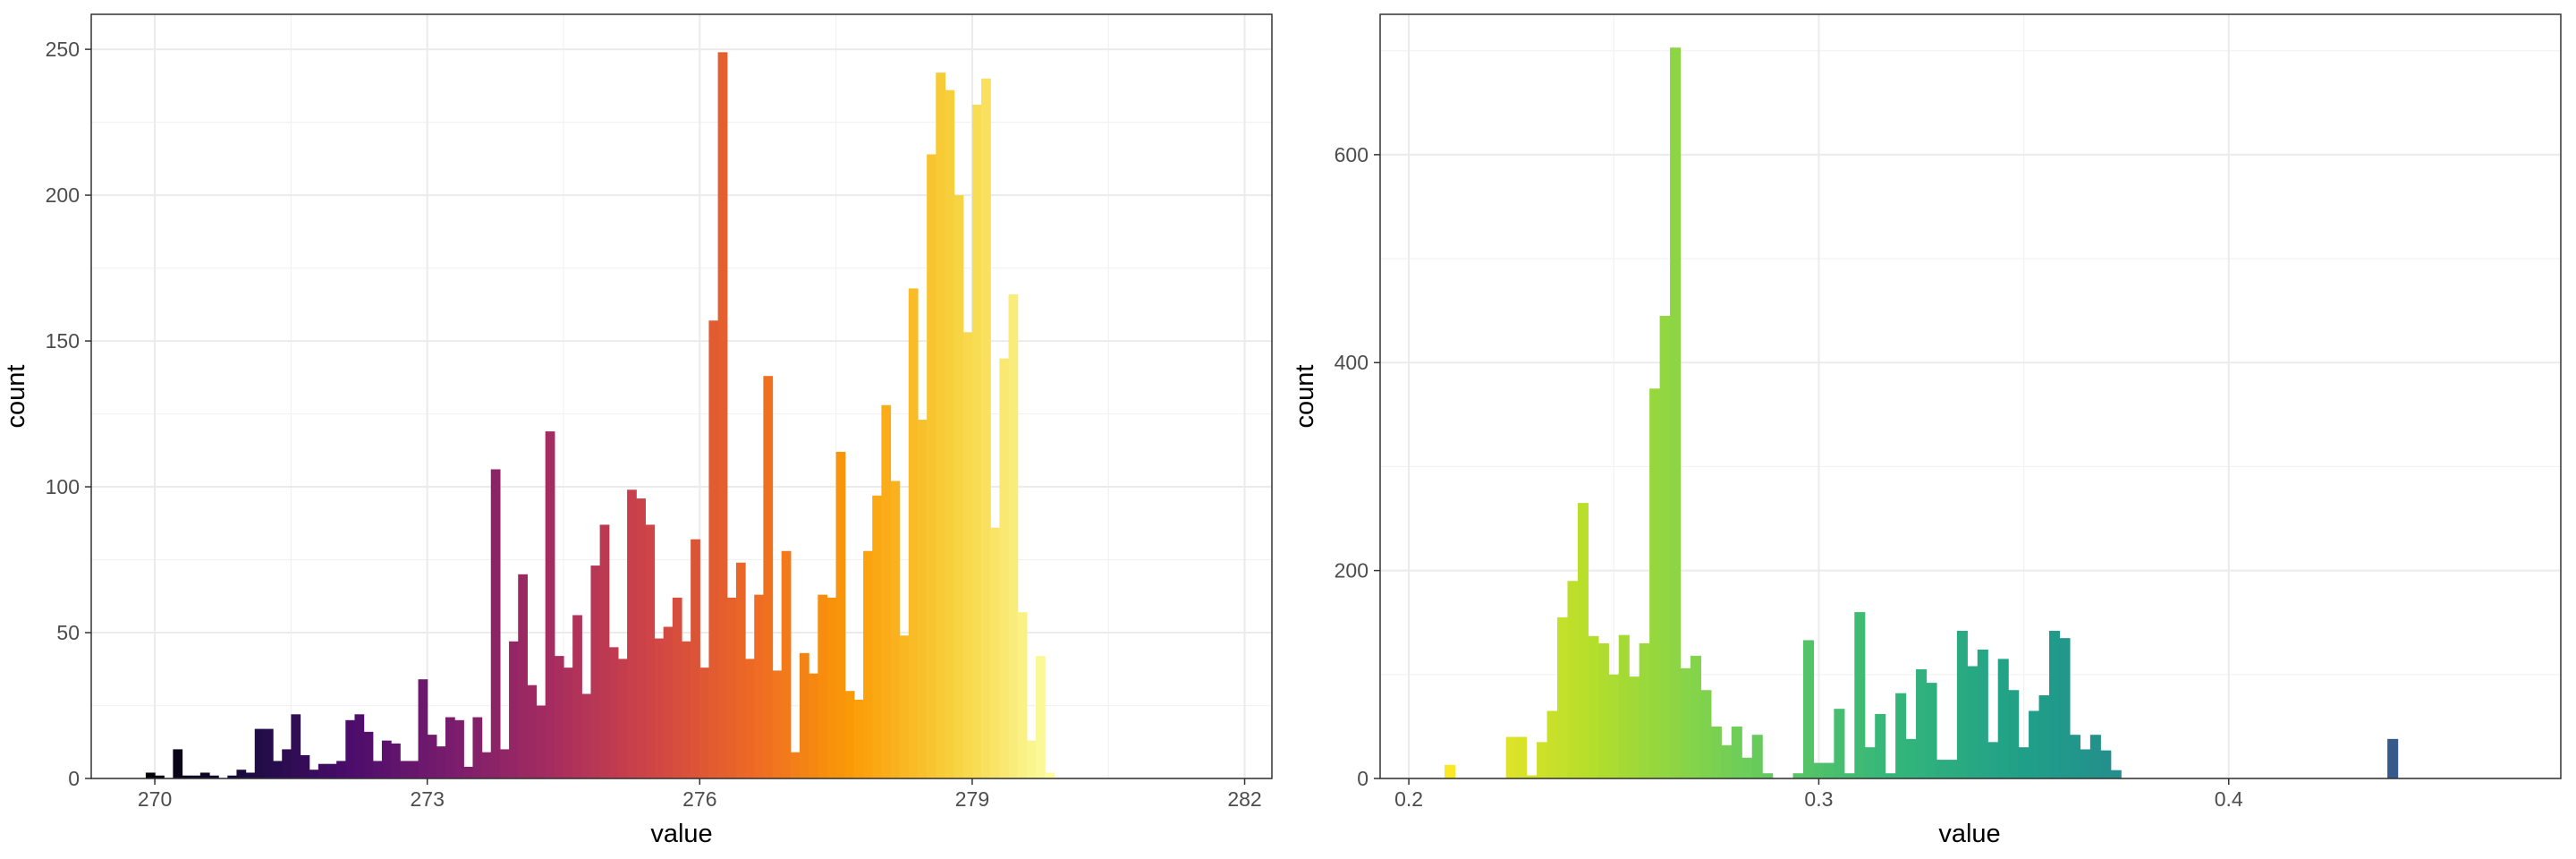 Image resolution: width=2576 pixels, height=859 pixels. I want to click on y-tick-label: 100, so click(63, 486).